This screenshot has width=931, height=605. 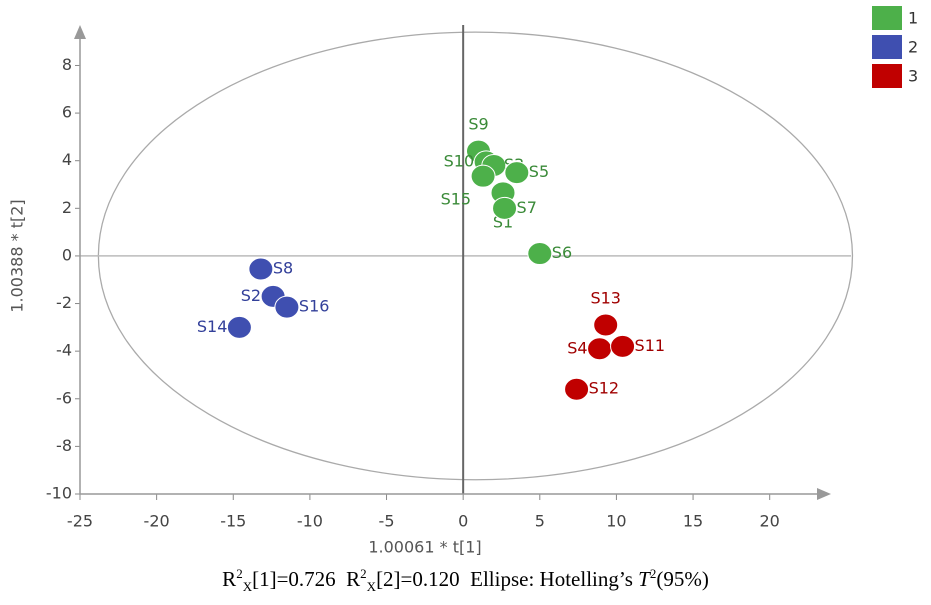 What do you see at coordinates (67, 207) in the screenshot?
I see `y-tick-label: 2` at bounding box center [67, 207].